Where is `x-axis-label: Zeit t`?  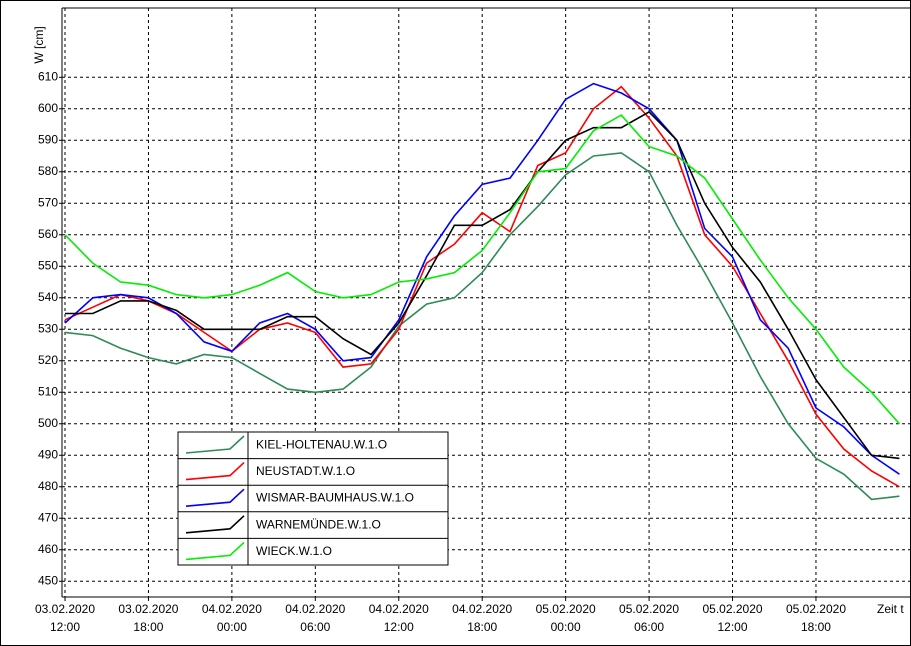
x-axis-label: Zeit t is located at coordinates (890, 609).